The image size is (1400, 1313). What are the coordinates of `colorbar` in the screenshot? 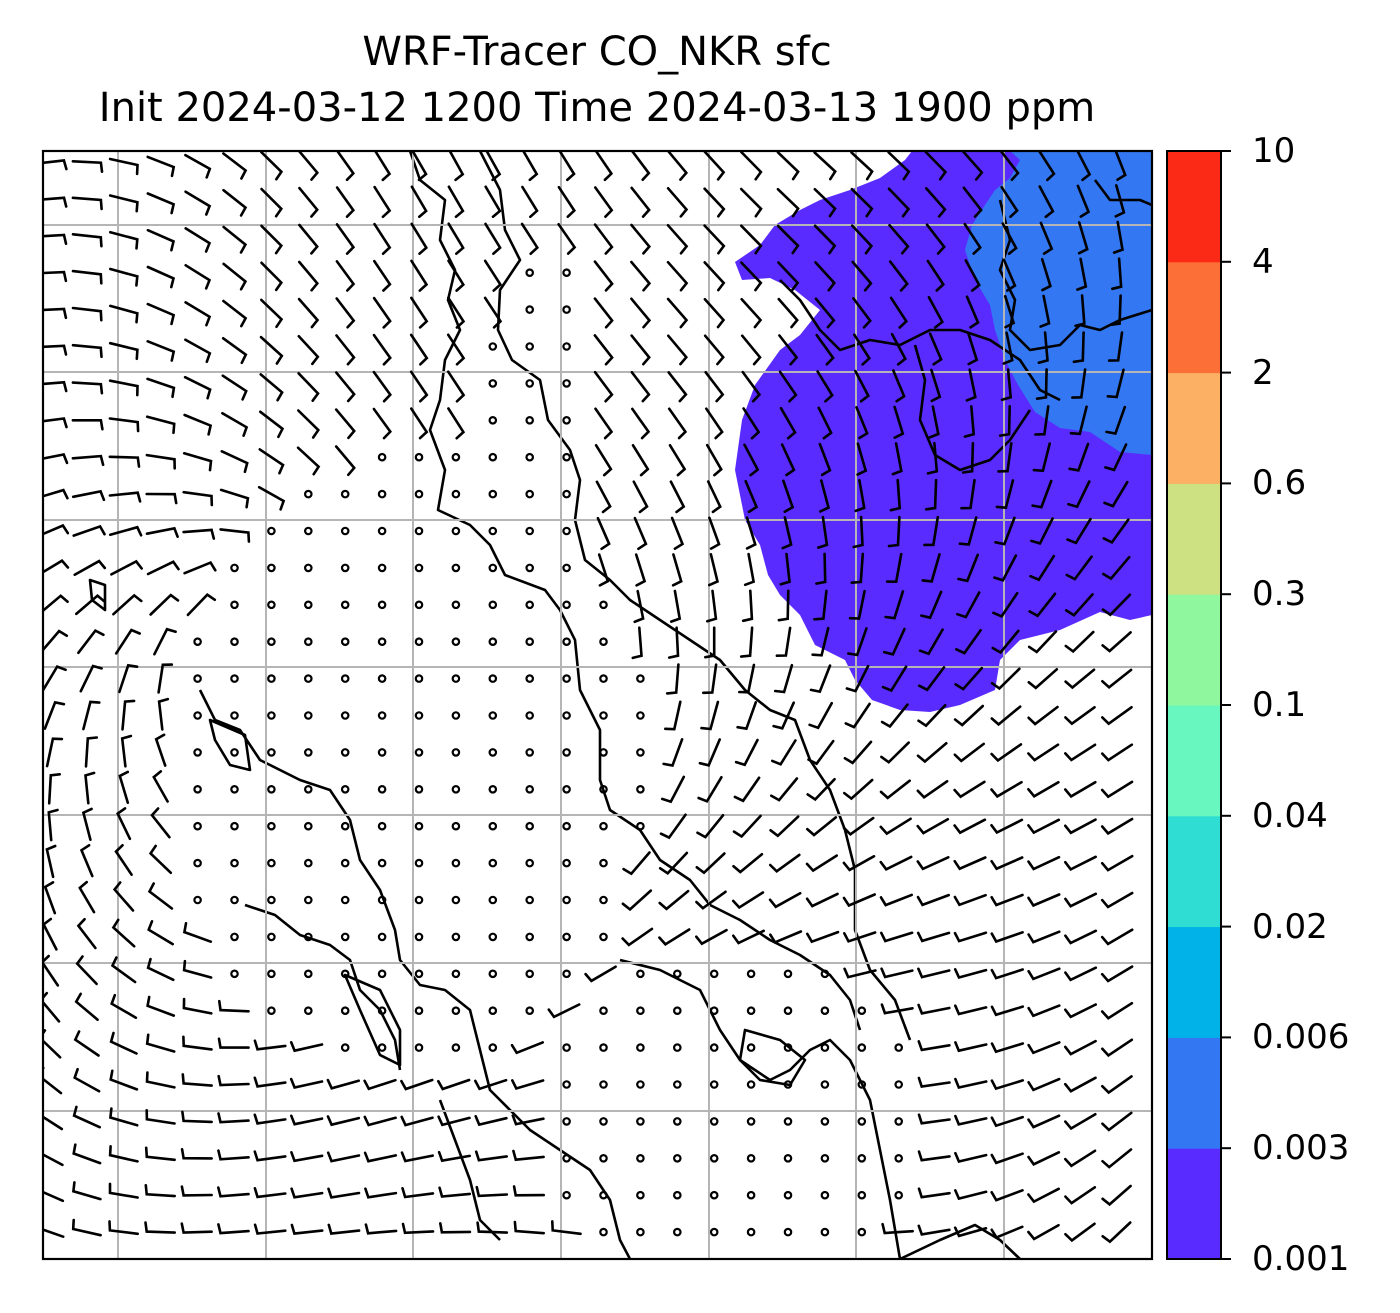 It's located at (1199, 705).